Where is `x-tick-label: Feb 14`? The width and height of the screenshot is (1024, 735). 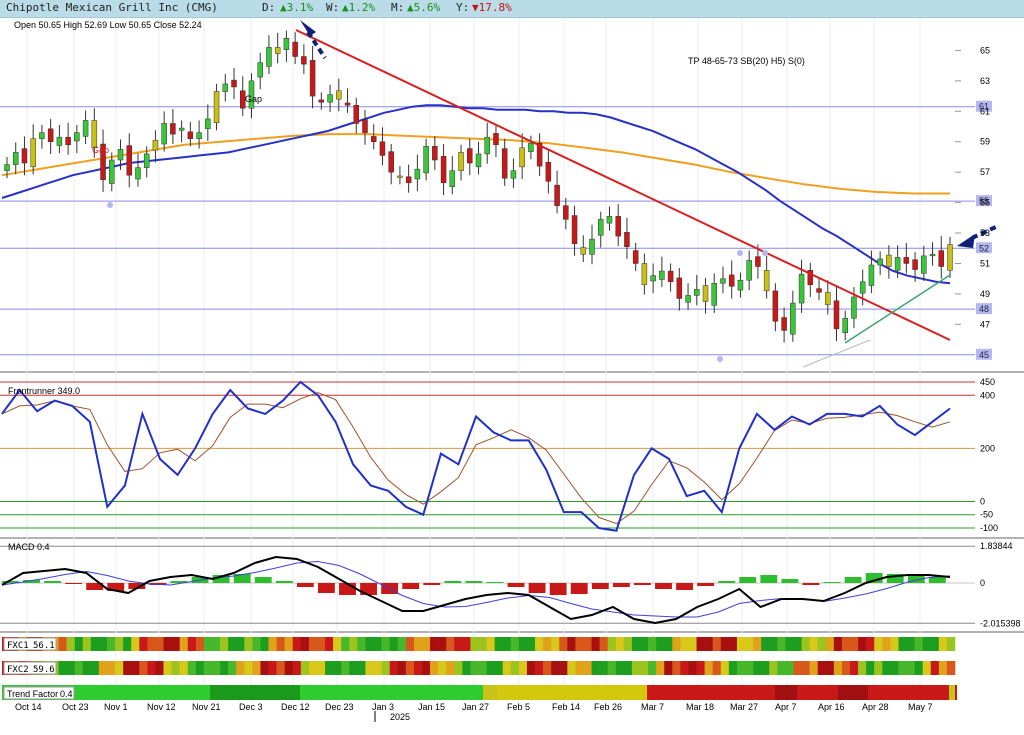 x-tick-label: Feb 14 is located at coordinates (566, 707).